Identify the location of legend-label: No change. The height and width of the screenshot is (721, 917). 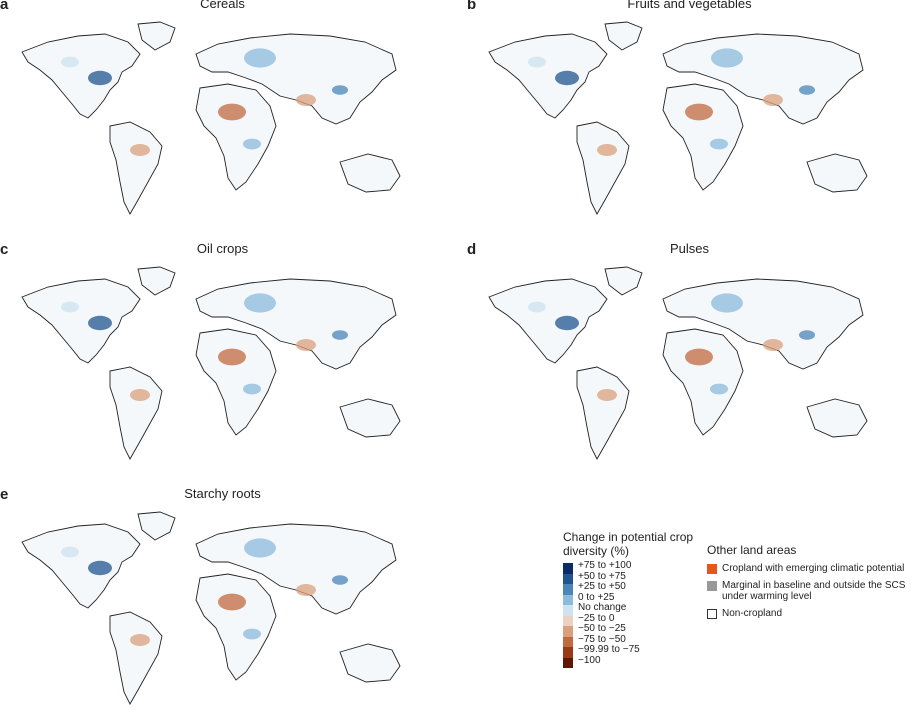
(602, 607).